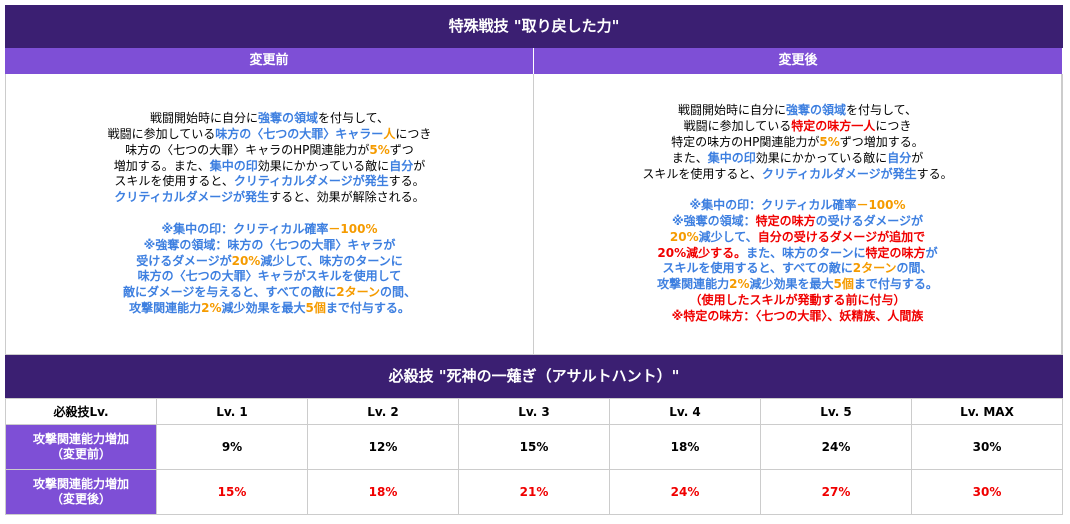 The height and width of the screenshot is (524, 1070). What do you see at coordinates (987, 411) in the screenshot?
I see `header-cell: Lv. MAX` at bounding box center [987, 411].